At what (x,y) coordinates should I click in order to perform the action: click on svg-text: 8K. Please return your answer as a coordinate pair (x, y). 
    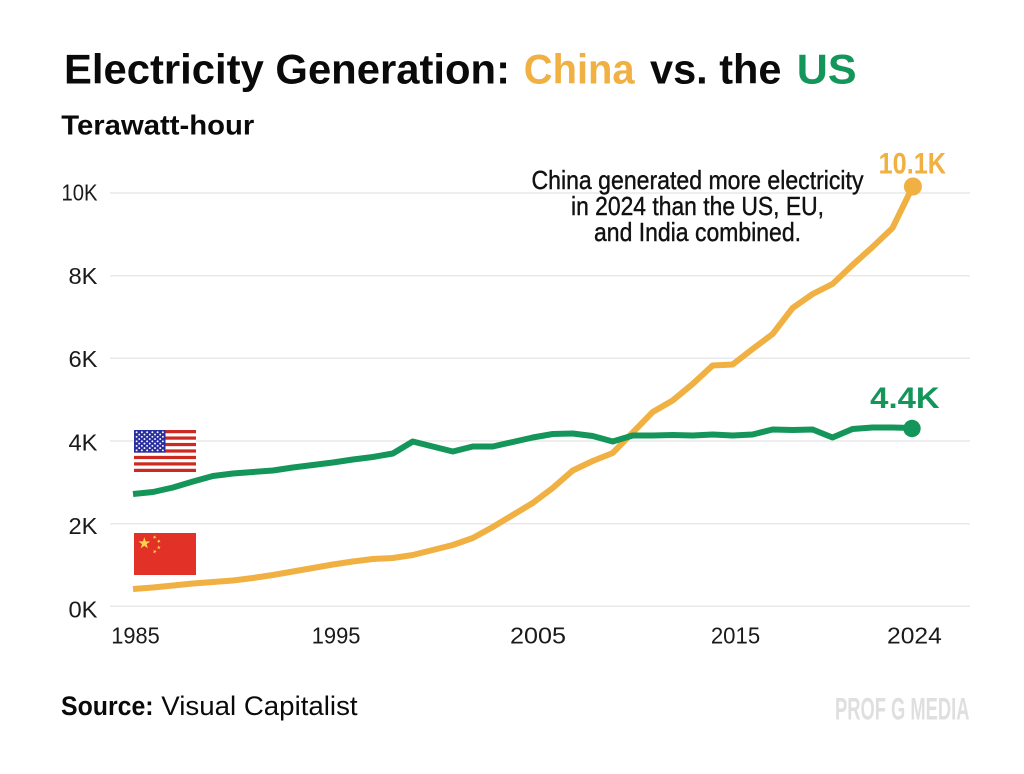
    Looking at the image, I should click on (84, 276).